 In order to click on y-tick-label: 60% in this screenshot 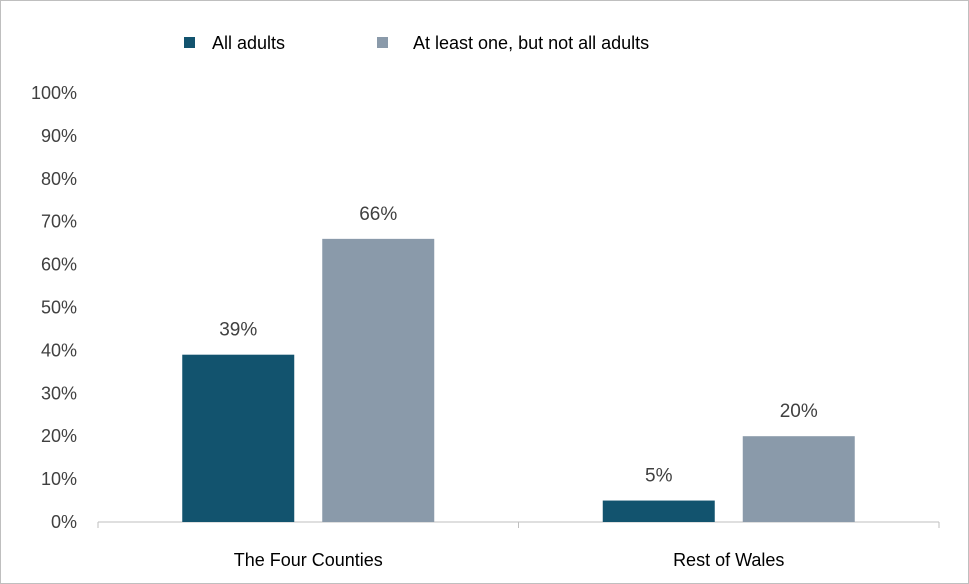, I will do `click(59, 265)`.